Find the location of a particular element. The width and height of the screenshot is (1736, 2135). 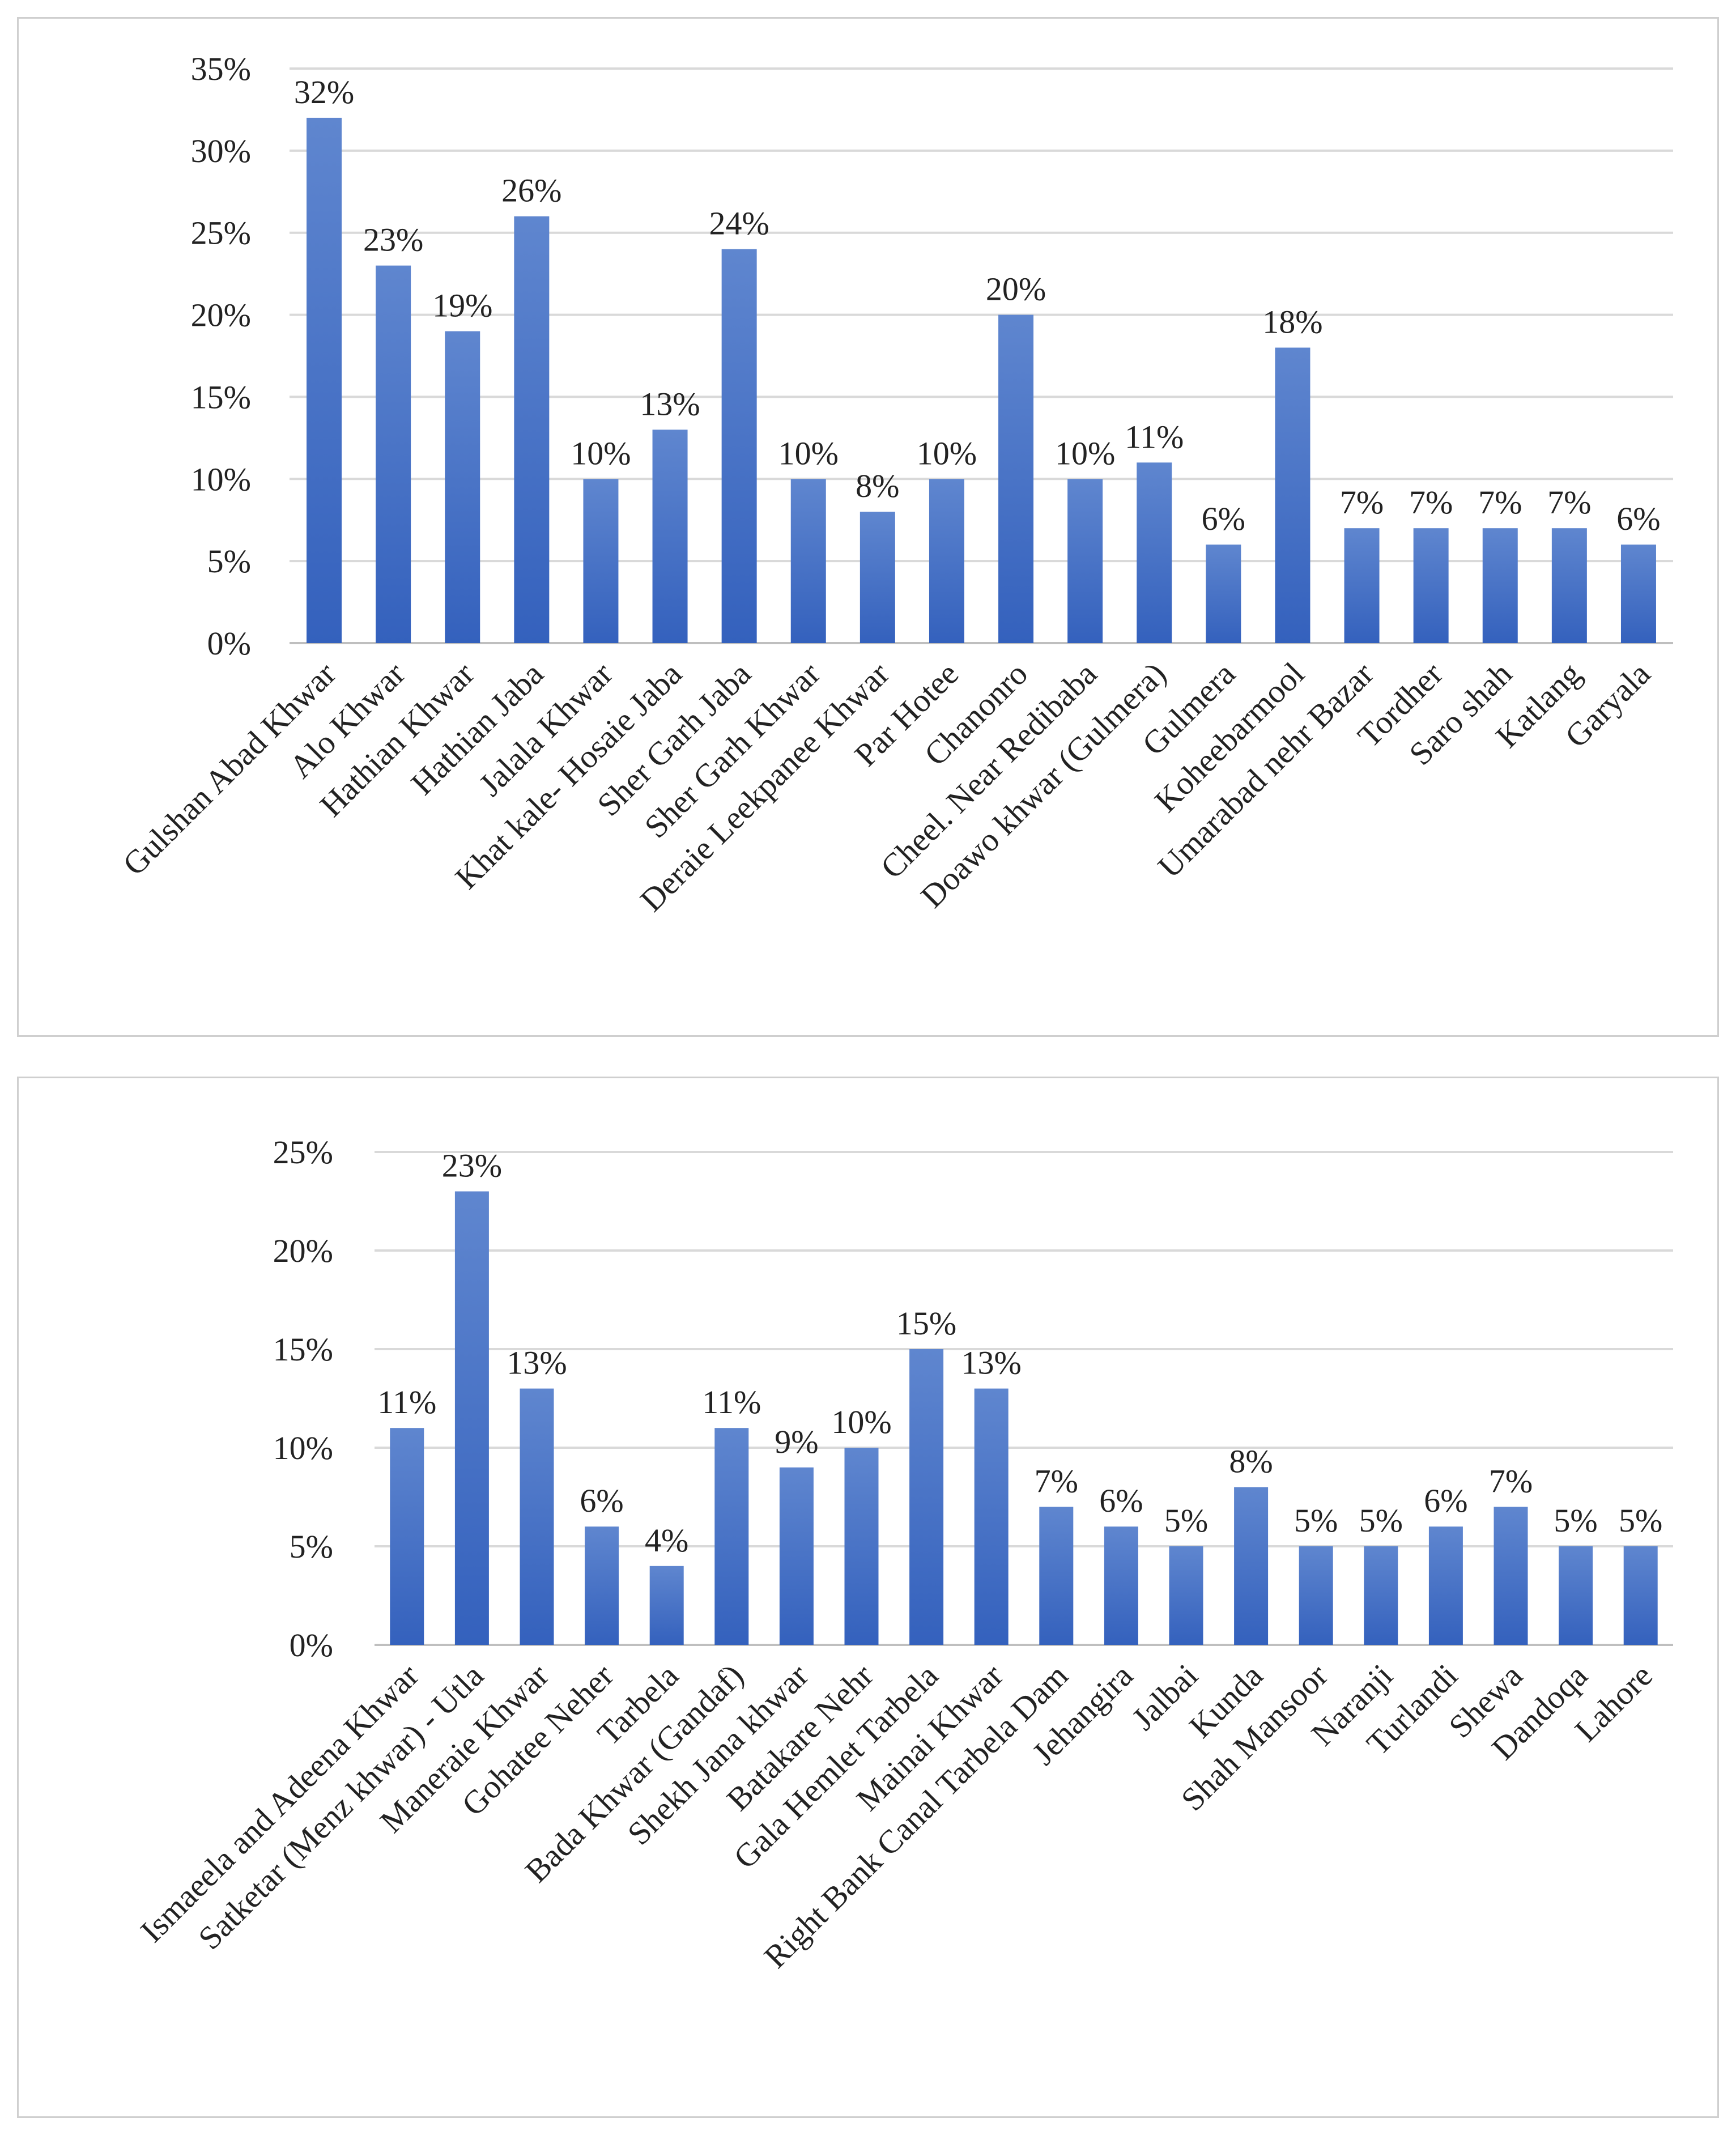

data-label: 32% is located at coordinates (324, 92).